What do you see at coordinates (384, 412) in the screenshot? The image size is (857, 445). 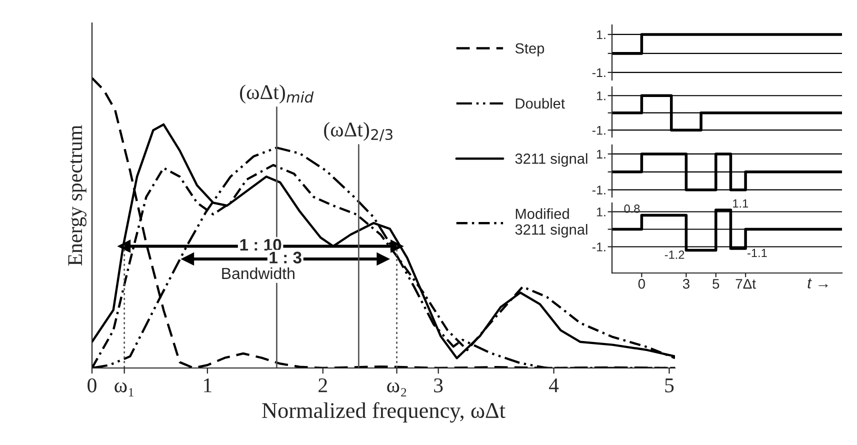 I see `x-axis-title: Normalized frequency, ωΔt` at bounding box center [384, 412].